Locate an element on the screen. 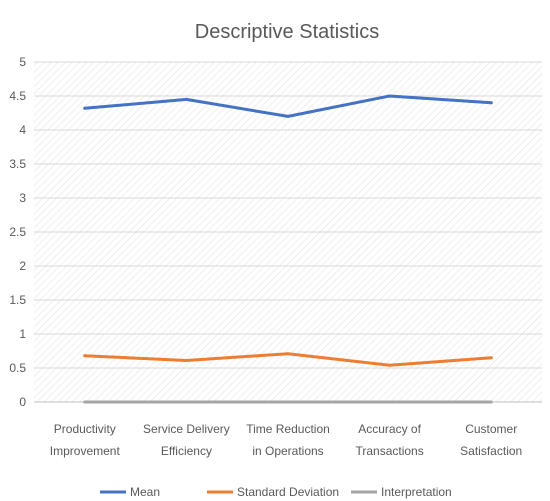 Image resolution: width=550 pixels, height=501 pixels. x-tick-label: Productivity Improvement is located at coordinates (85, 440).